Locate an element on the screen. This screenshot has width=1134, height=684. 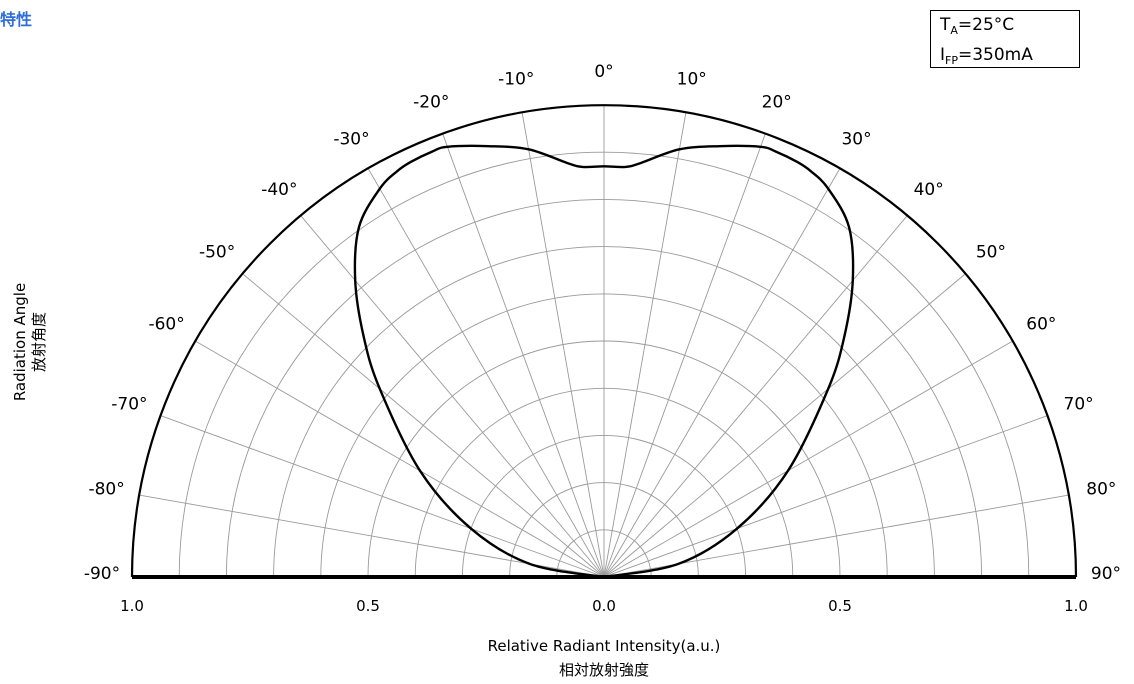
angle-tick-label: 50° is located at coordinates (991, 252).